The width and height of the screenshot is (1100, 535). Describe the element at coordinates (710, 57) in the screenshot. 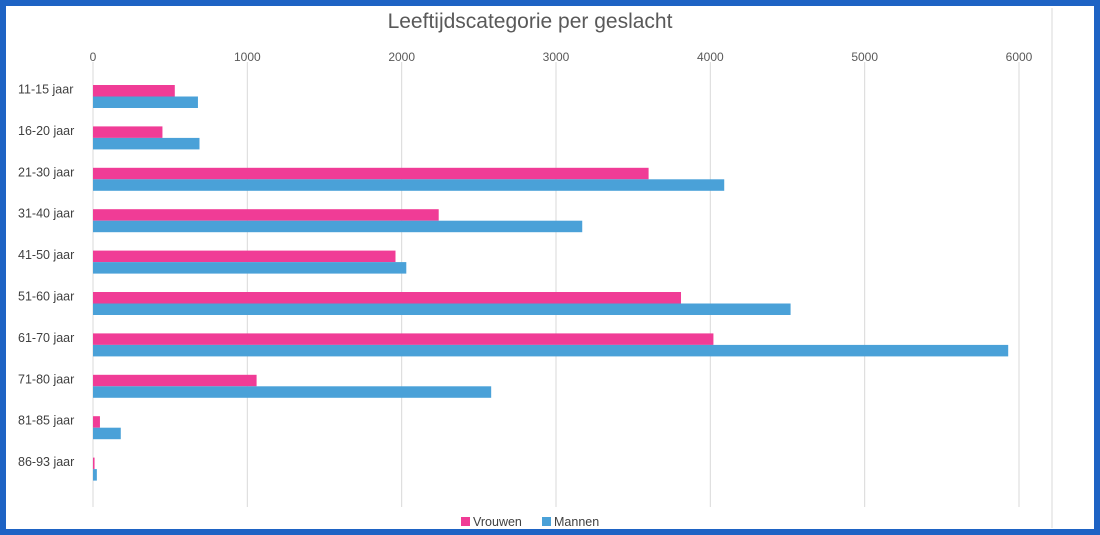

I see `x-tick-label: 4000` at that location.